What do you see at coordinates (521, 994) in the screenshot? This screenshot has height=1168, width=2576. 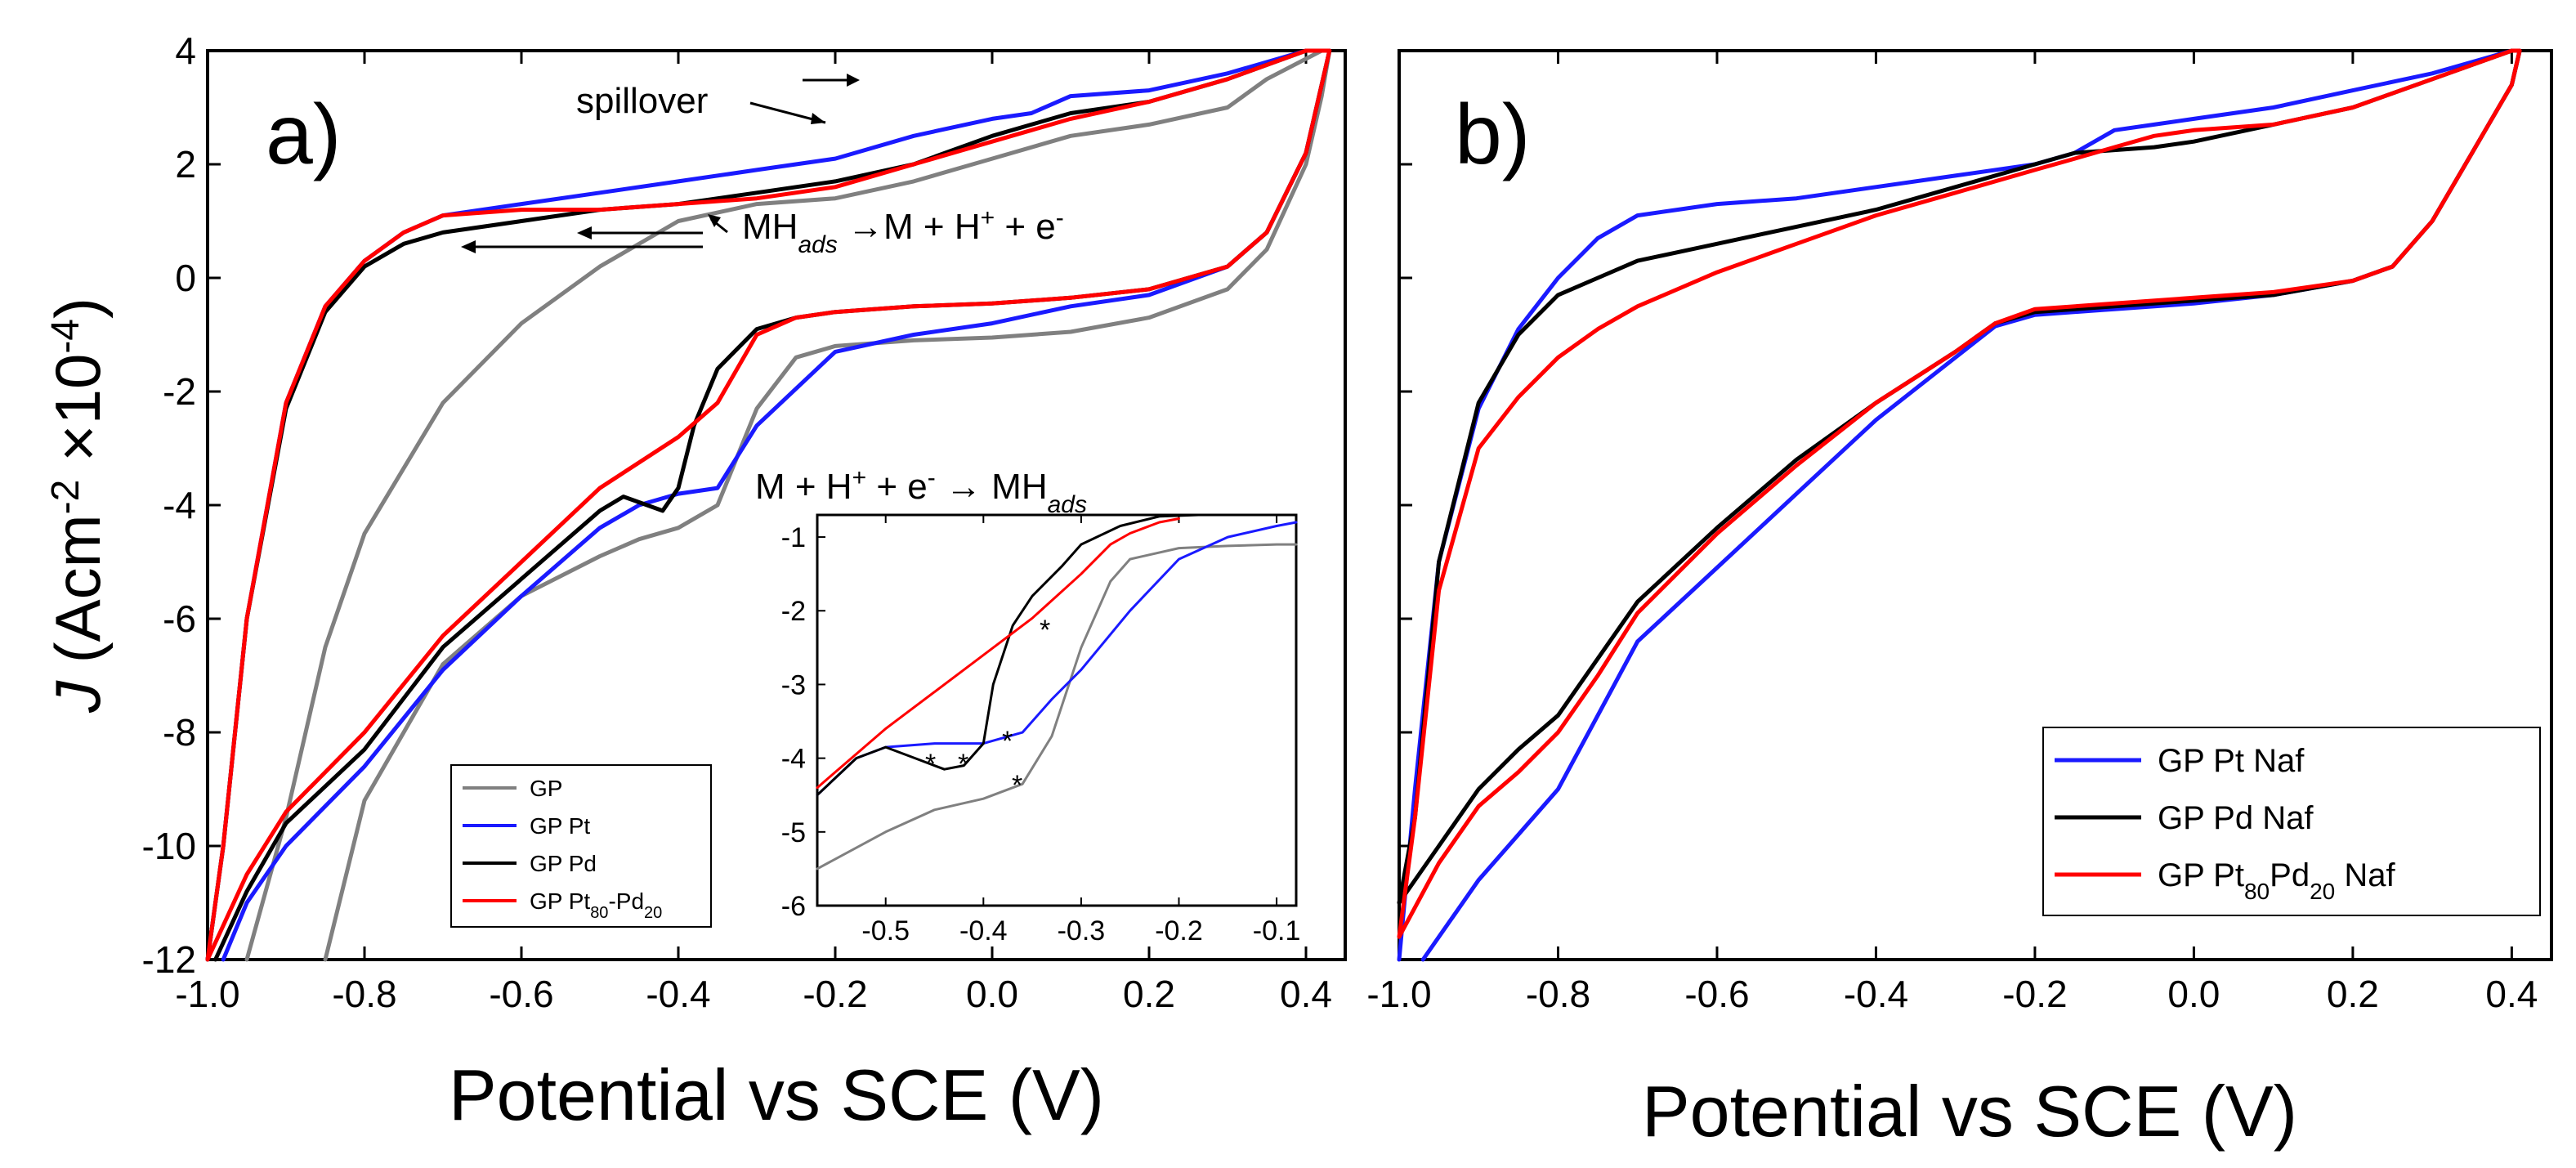 I see `panel-a-xtick-label-2: -0.6` at bounding box center [521, 994].